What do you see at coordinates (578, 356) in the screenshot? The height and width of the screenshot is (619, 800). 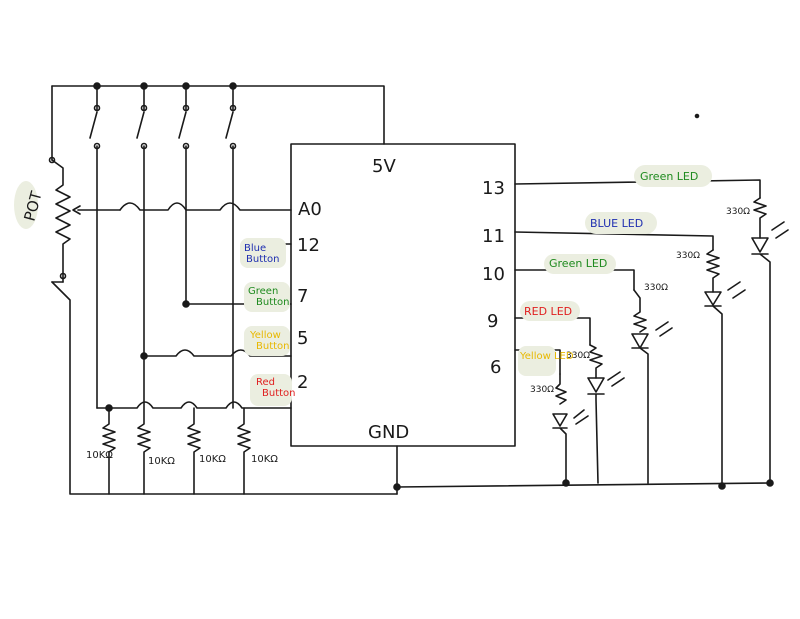 I see `led-resistor-label-9: 330Ω` at bounding box center [578, 356].